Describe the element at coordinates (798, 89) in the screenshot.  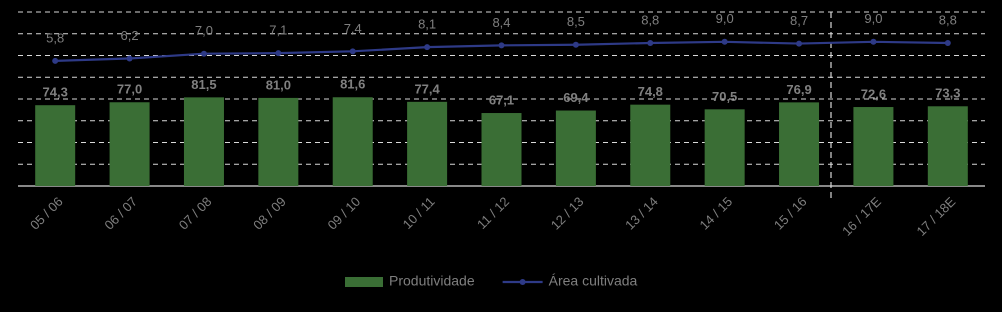
I see `bar-value-label: 76,9` at that location.